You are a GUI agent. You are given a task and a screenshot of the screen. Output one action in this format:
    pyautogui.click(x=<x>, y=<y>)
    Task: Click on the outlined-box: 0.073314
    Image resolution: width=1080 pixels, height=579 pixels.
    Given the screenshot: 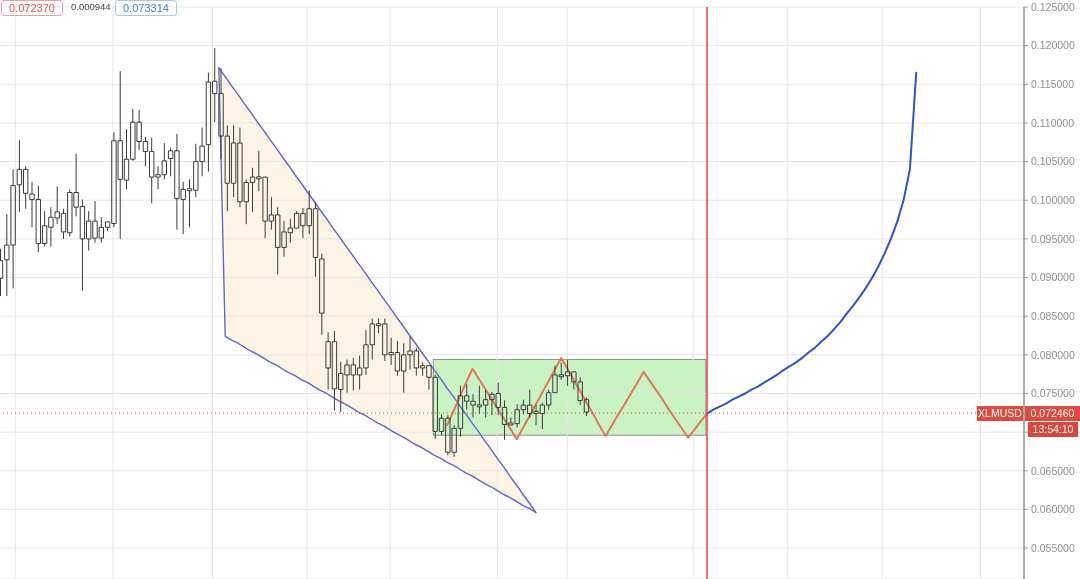 What is the action you would take?
    pyautogui.click(x=146, y=8)
    